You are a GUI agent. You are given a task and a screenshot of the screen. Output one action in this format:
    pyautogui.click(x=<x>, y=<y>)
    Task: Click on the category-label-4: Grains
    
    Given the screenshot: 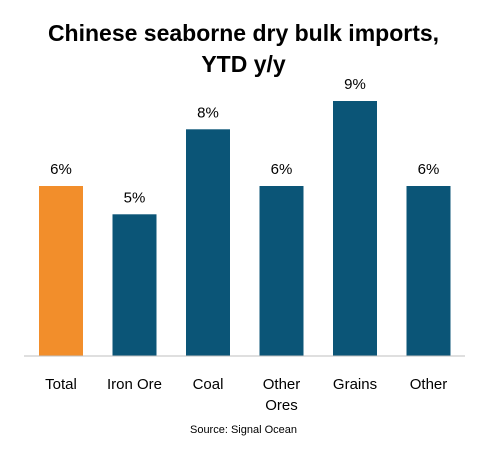 What is the action you would take?
    pyautogui.click(x=355, y=384)
    